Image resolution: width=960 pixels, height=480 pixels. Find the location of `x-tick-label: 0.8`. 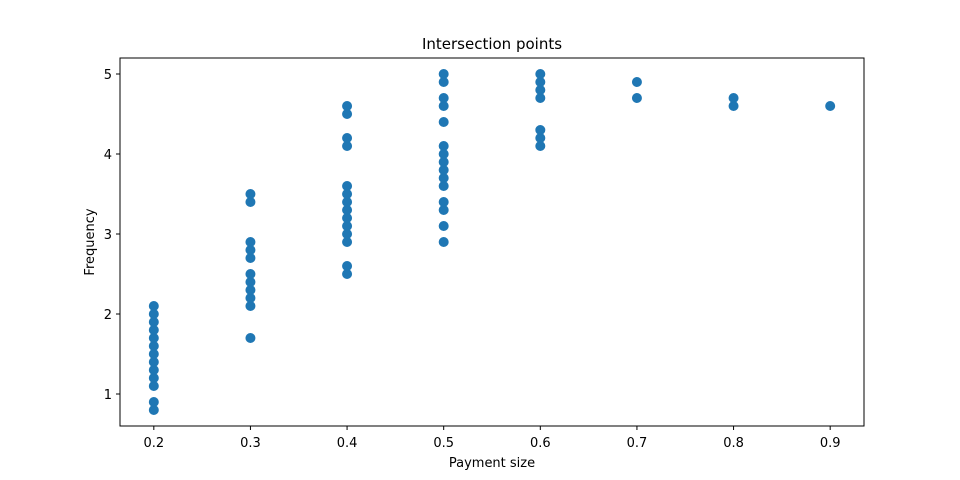

x-tick-label: 0.8 is located at coordinates (733, 443).